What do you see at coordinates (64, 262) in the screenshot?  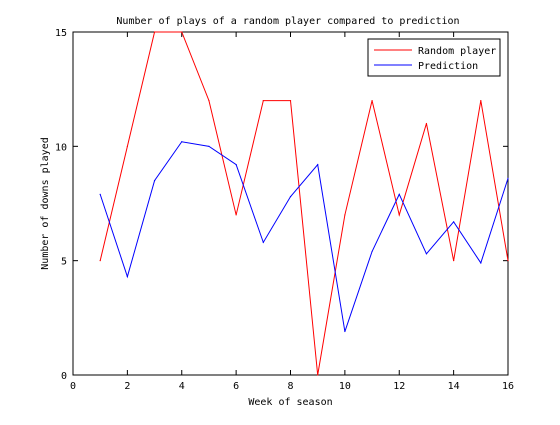 I see `y-tick-label: 5` at bounding box center [64, 262].